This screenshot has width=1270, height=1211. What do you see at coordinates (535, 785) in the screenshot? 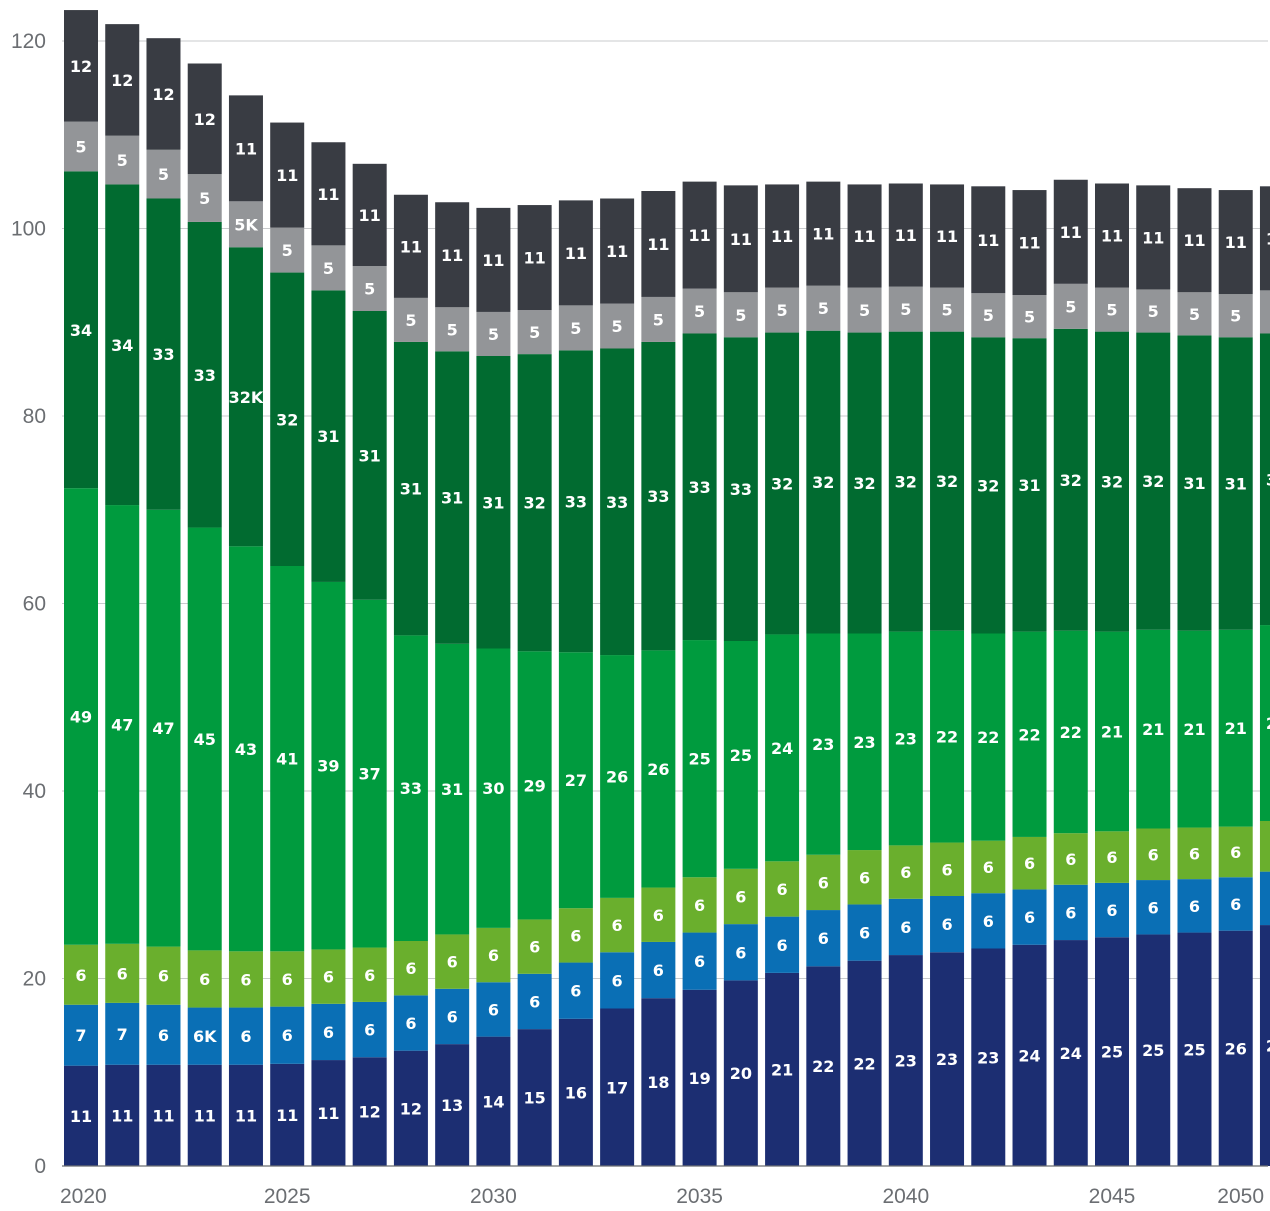
I see `bar-segment-label: 29` at bounding box center [535, 785].